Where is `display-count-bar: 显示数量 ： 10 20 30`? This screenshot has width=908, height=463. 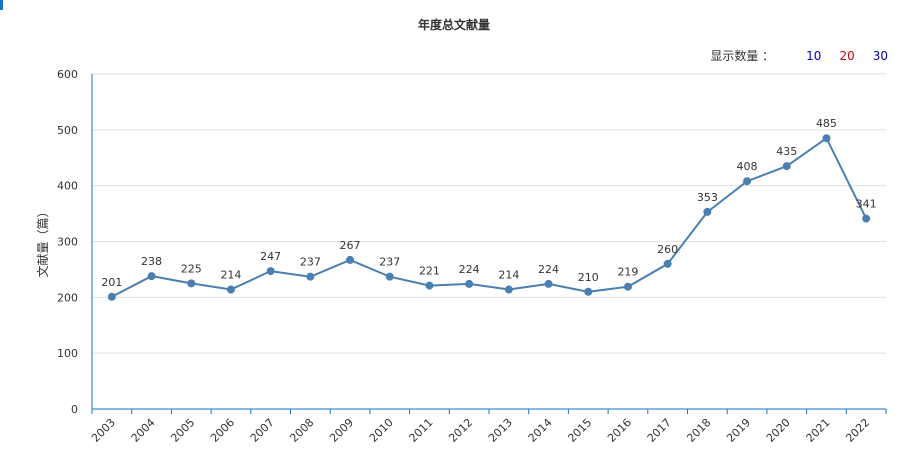
display-count-bar: 显示数量 ： 10 20 30 is located at coordinates (799, 55).